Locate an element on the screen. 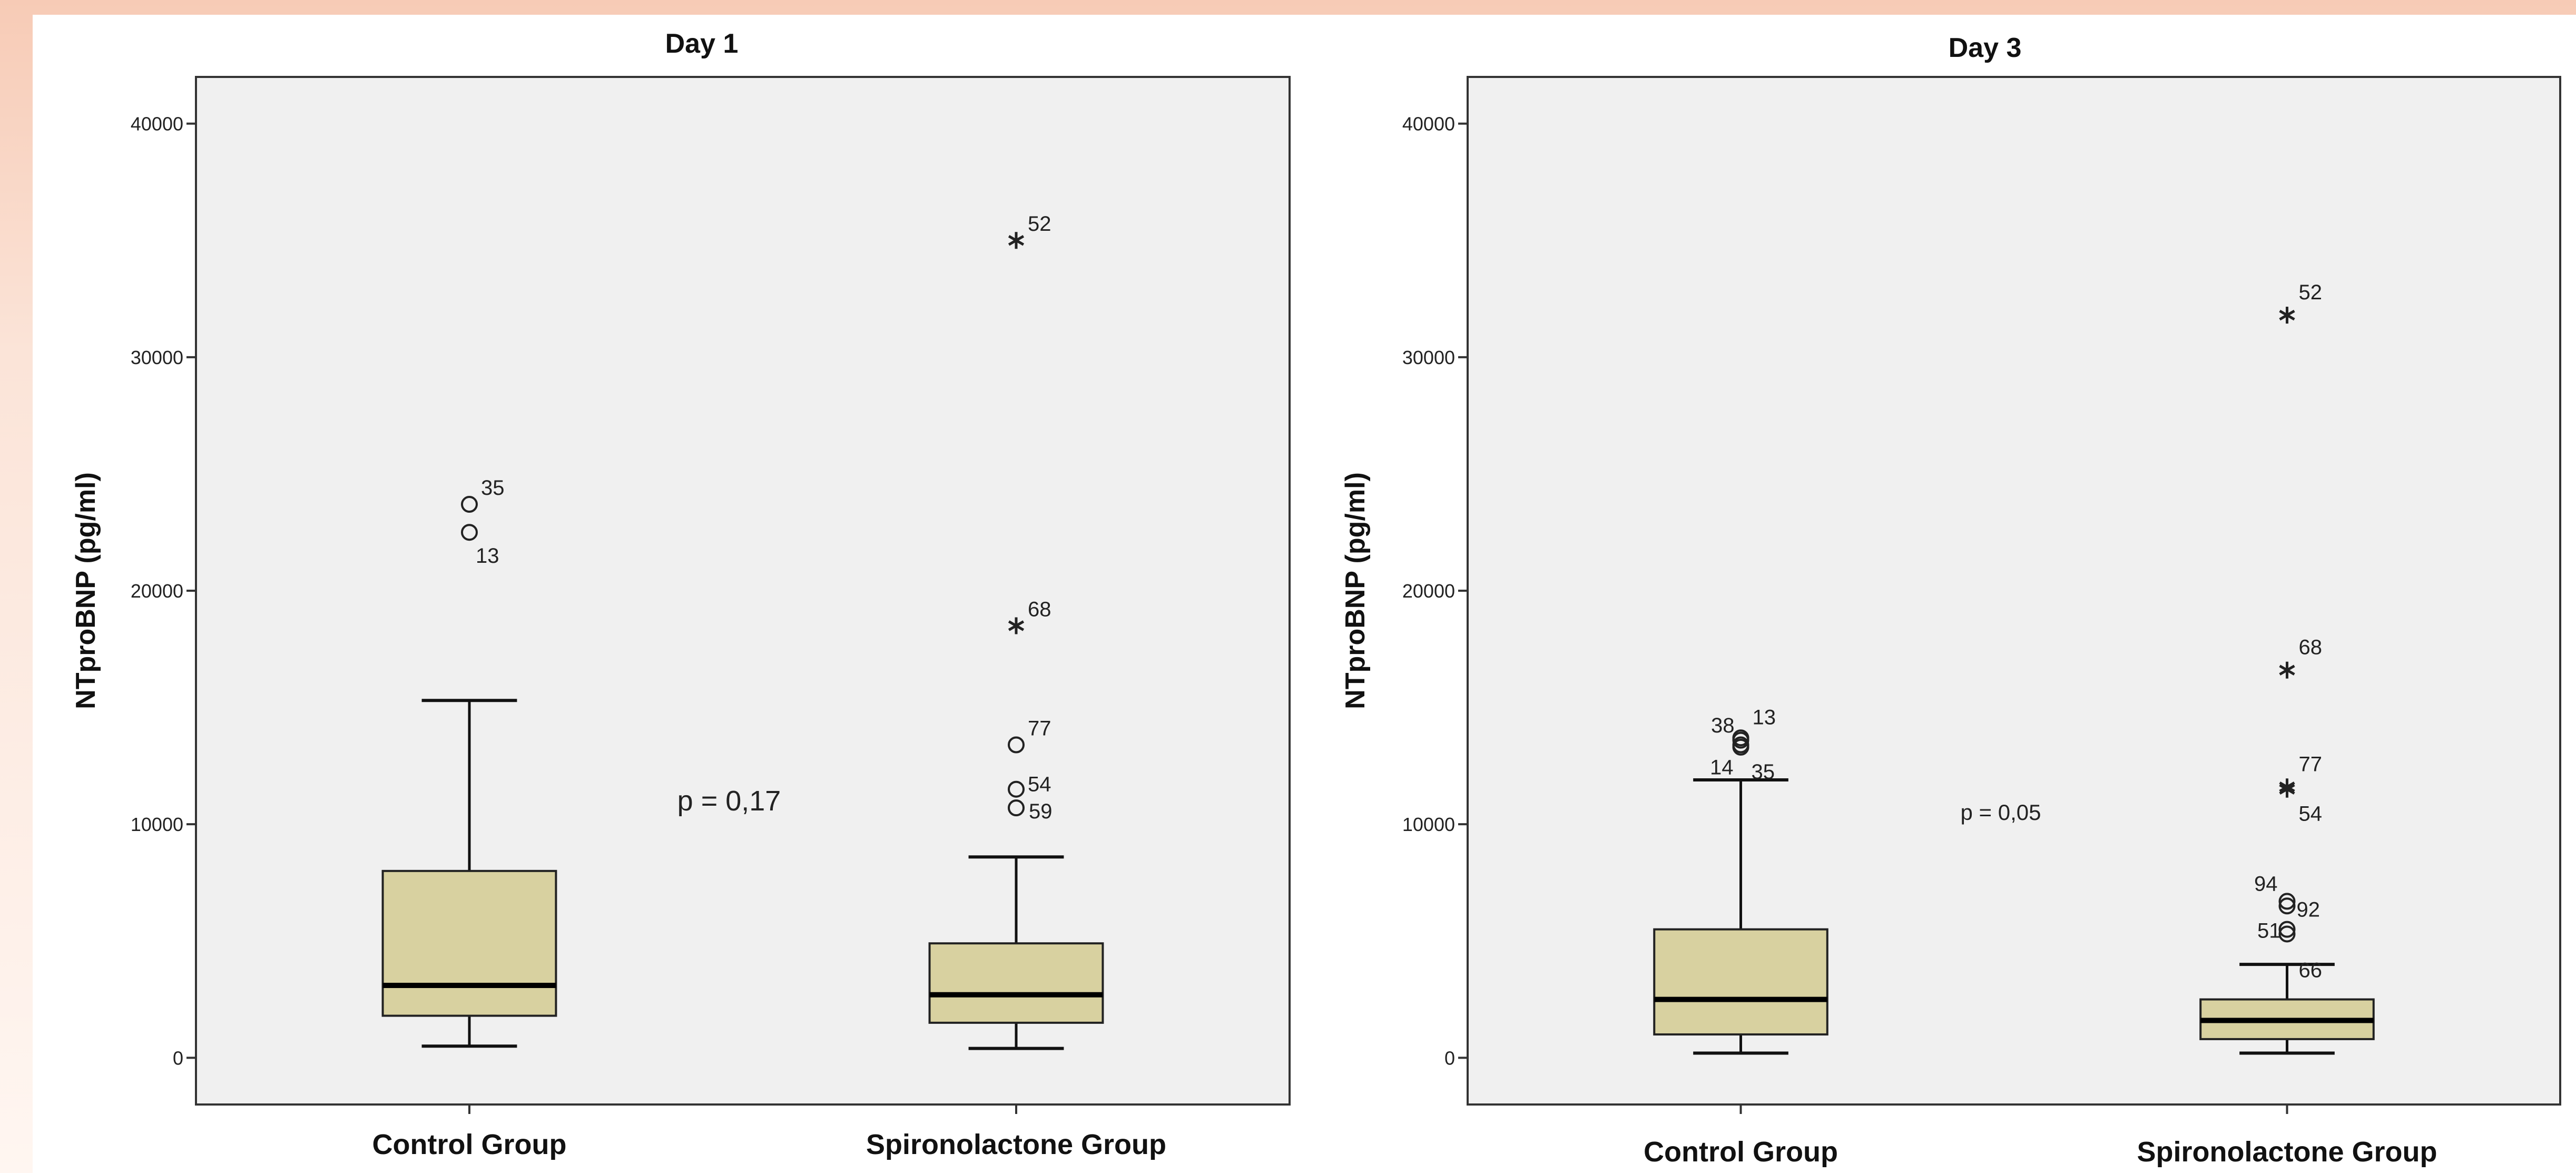 This screenshot has height=1173, width=2576. chart-1-group-1-outlier-52-star-marker is located at coordinates (2287, 315).